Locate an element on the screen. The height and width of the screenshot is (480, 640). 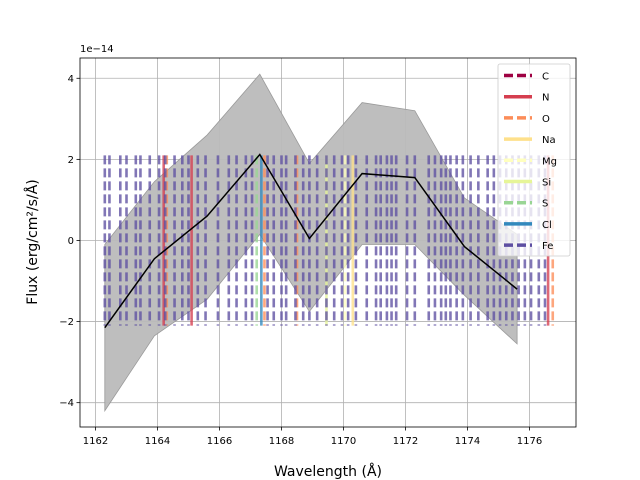
legend-label-c: C is located at coordinates (545, 77).